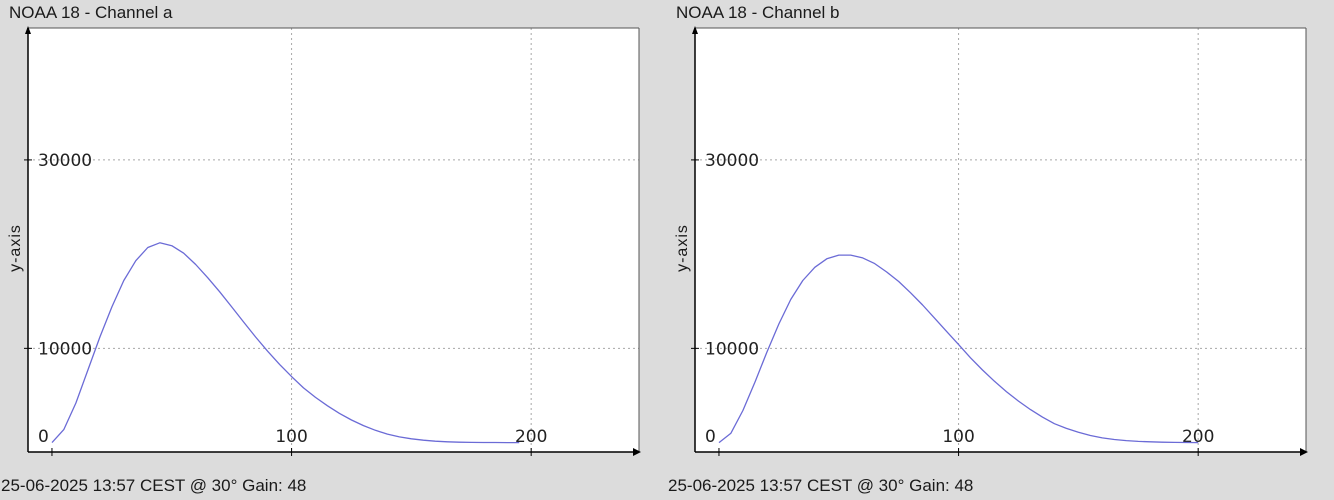 The width and height of the screenshot is (1334, 500). What do you see at coordinates (91, 12) in the screenshot?
I see `chart-title: NOAA 18 - Channel a` at bounding box center [91, 12].